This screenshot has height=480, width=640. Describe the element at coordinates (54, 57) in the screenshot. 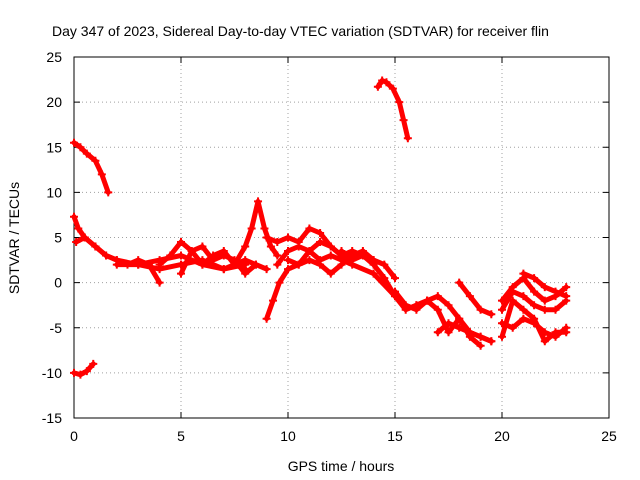

I see `y-tick-label: 25` at that location.